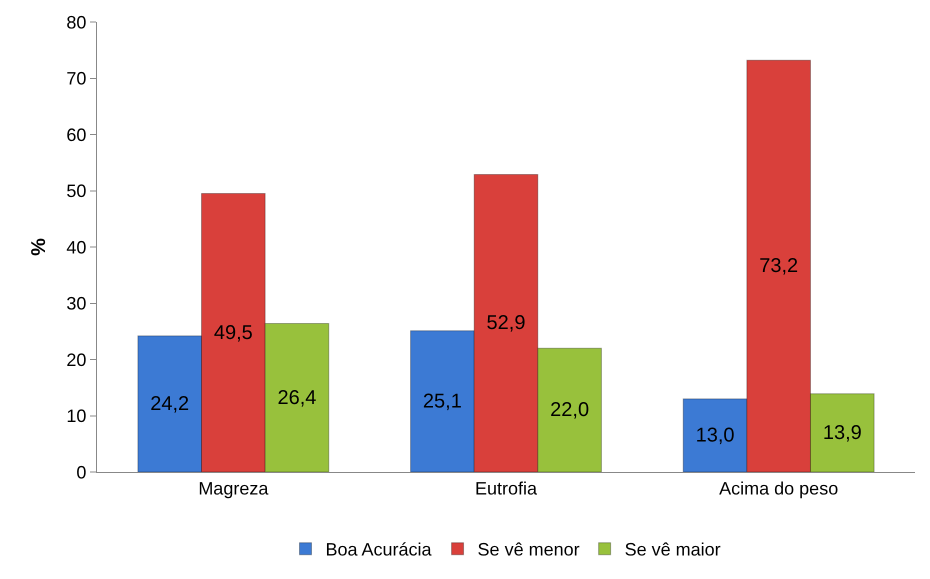 This screenshot has height=579, width=930. I want to click on y-tick-label: 30, so click(76, 304).